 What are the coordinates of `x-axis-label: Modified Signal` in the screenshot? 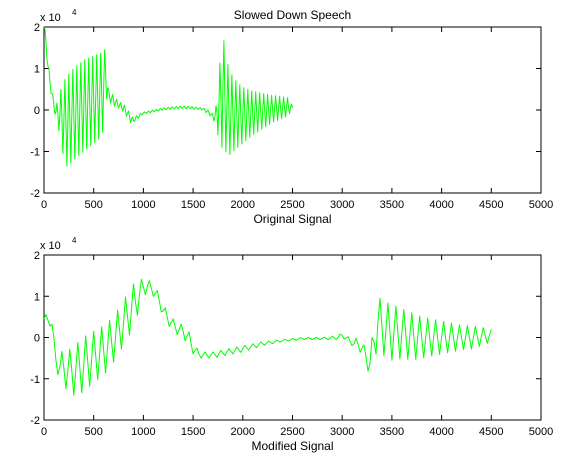 It's located at (292, 446).